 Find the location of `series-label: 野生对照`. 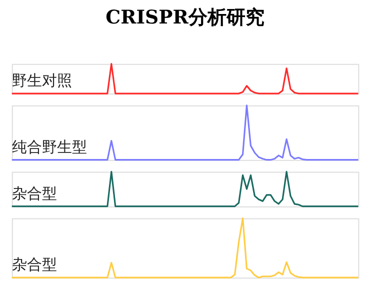

series-label: 野生对照 is located at coordinates (42, 81).